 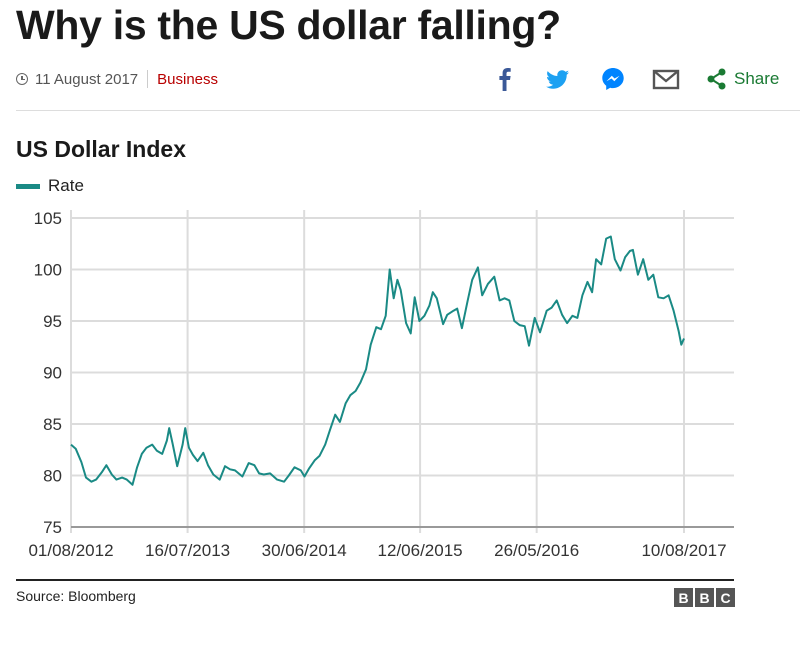 I want to click on email-icon, so click(x=666, y=79).